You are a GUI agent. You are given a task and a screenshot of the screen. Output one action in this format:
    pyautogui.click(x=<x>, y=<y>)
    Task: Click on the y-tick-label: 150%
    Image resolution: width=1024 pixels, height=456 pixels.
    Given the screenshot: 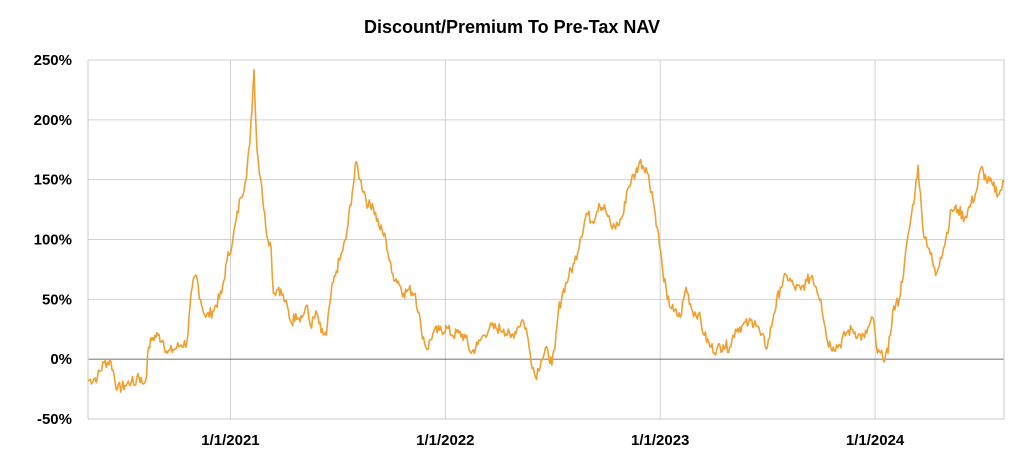 What is the action you would take?
    pyautogui.click(x=53, y=180)
    